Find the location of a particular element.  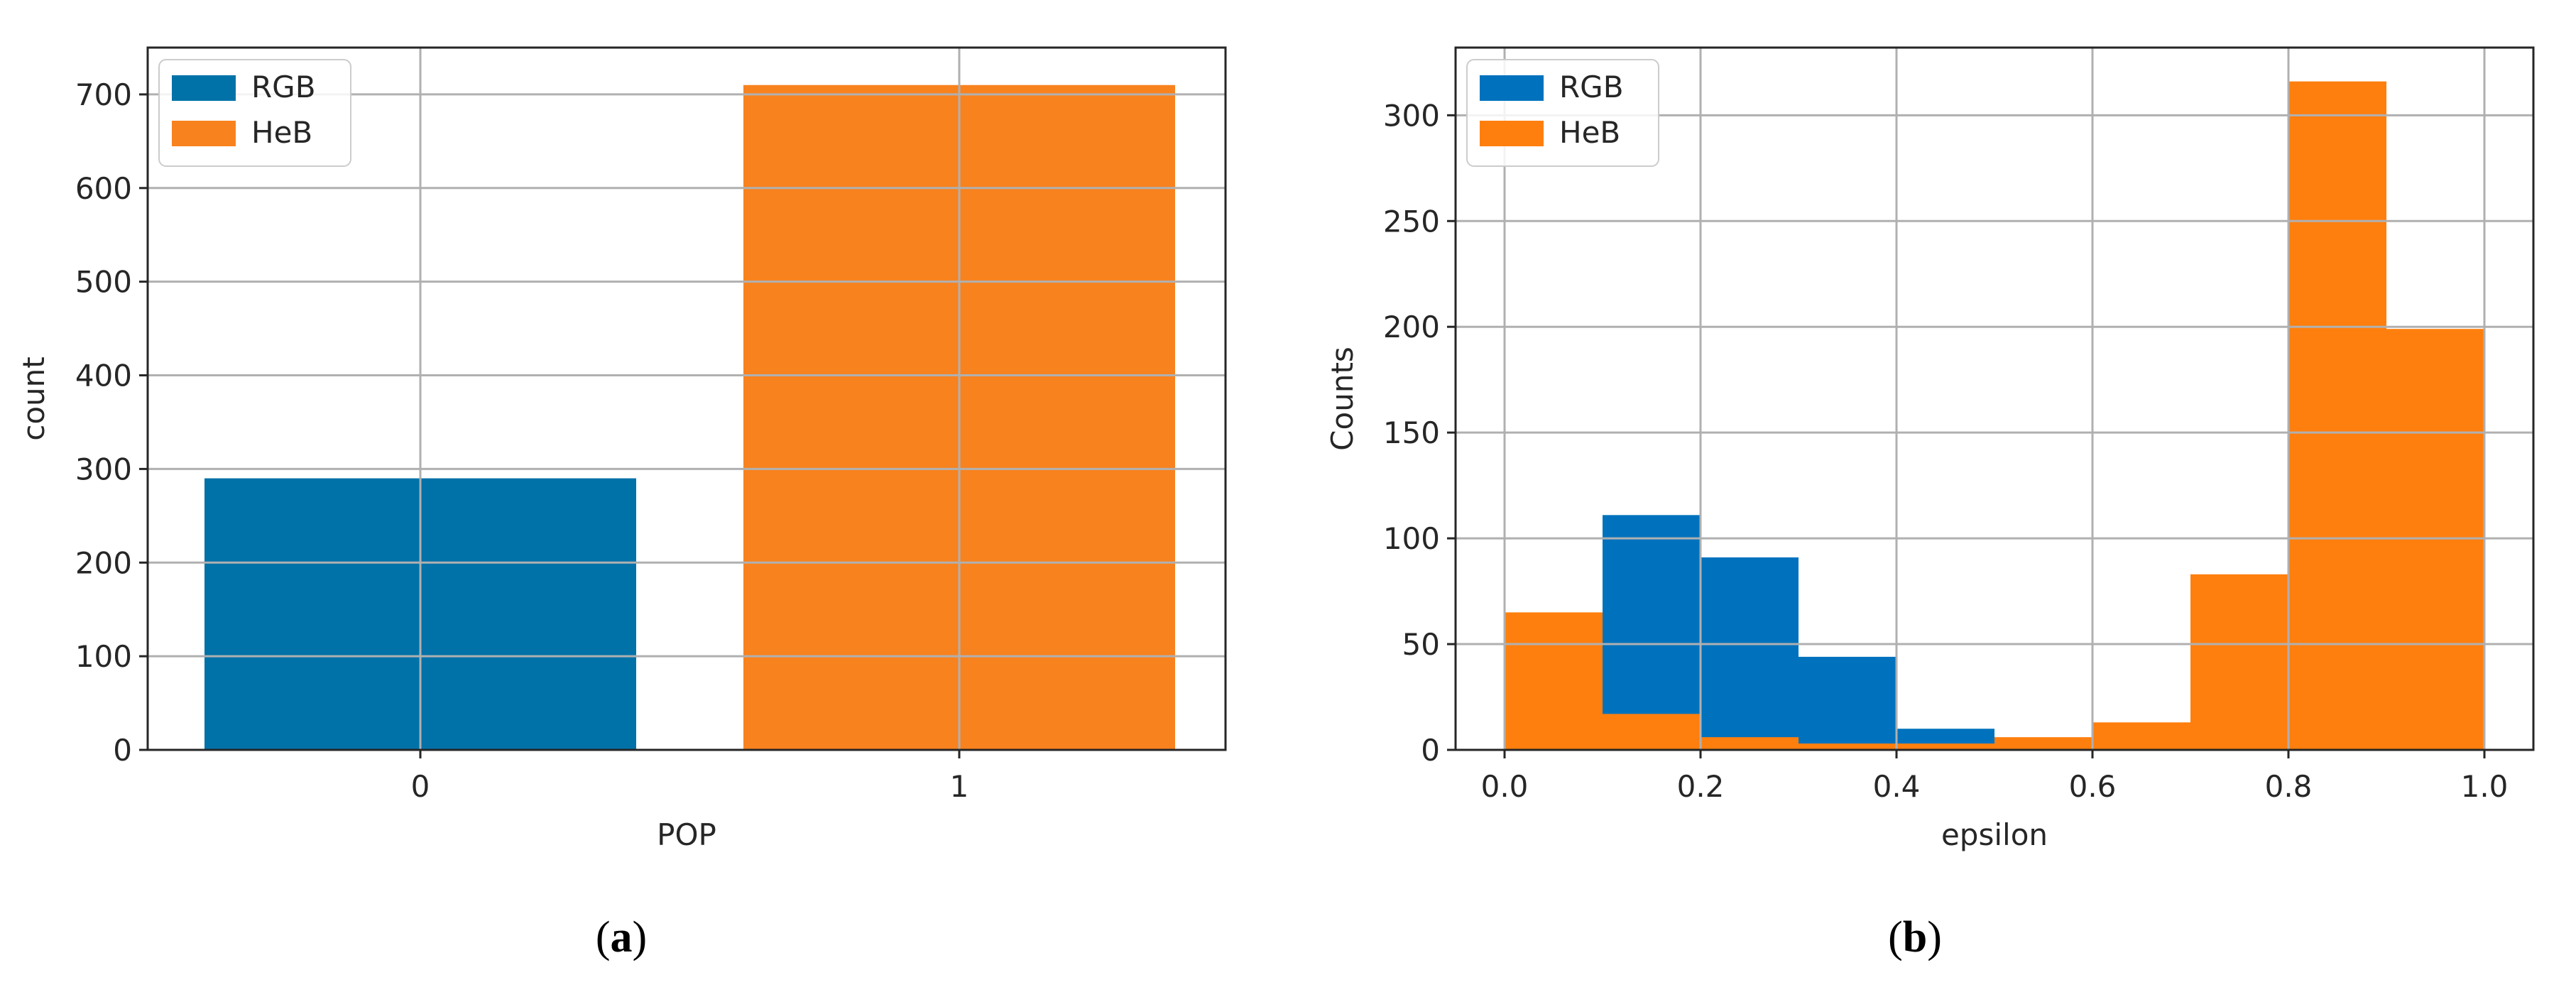

x-tick-label-0.8: 0.8 is located at coordinates (2289, 786).